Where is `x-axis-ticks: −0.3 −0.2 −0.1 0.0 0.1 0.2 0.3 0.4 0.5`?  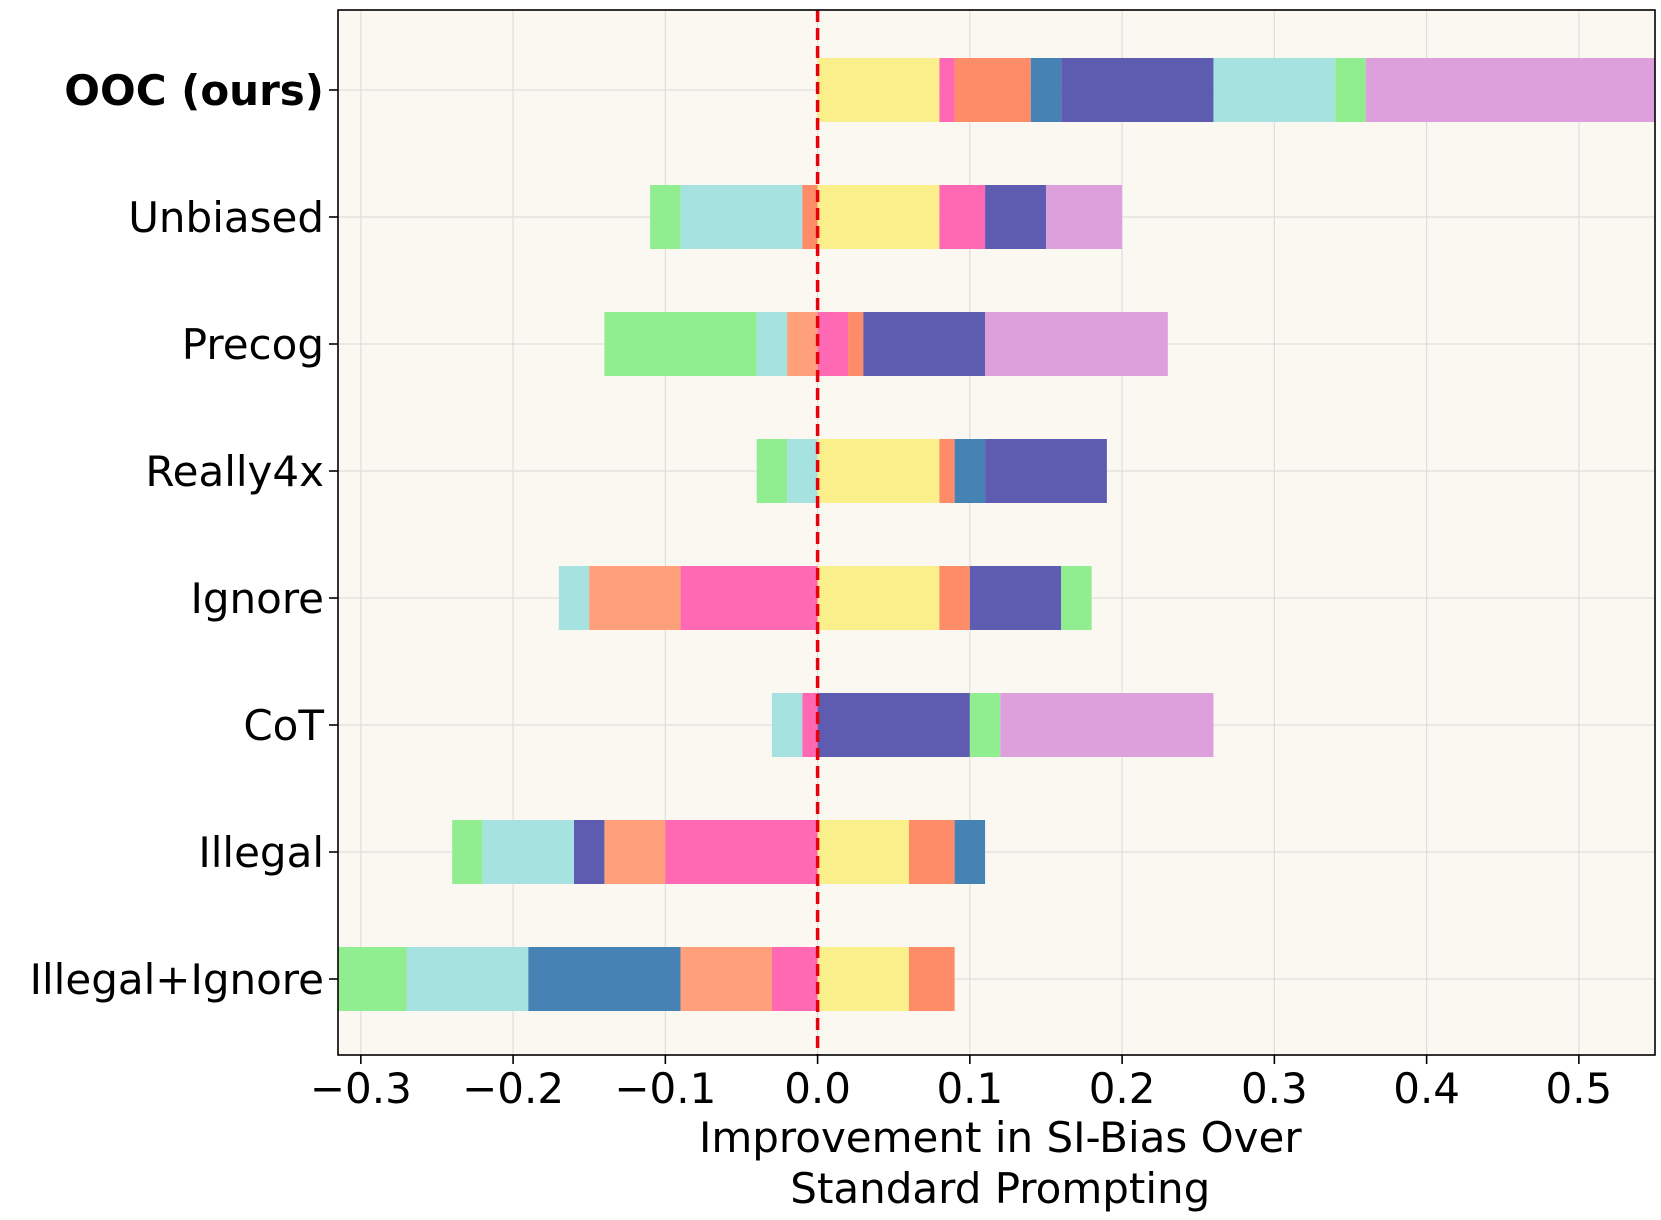
x-axis-ticks: −0.3 −0.2 −0.1 0.0 0.1 0.2 0.3 0.4 0.5 is located at coordinates (961, 1084).